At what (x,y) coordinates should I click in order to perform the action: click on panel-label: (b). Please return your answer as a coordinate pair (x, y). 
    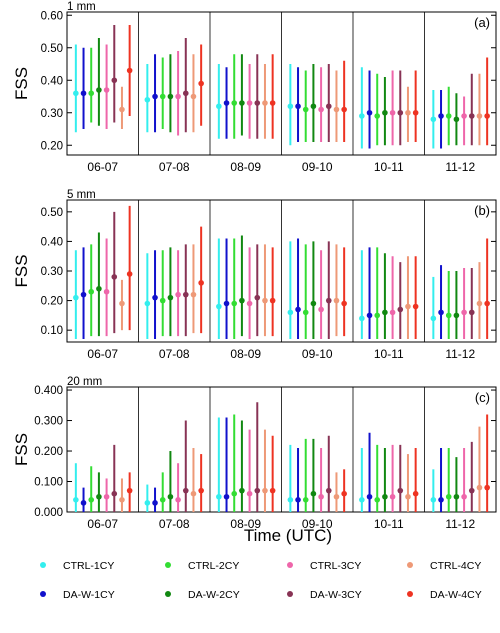
    Looking at the image, I should click on (482, 210).